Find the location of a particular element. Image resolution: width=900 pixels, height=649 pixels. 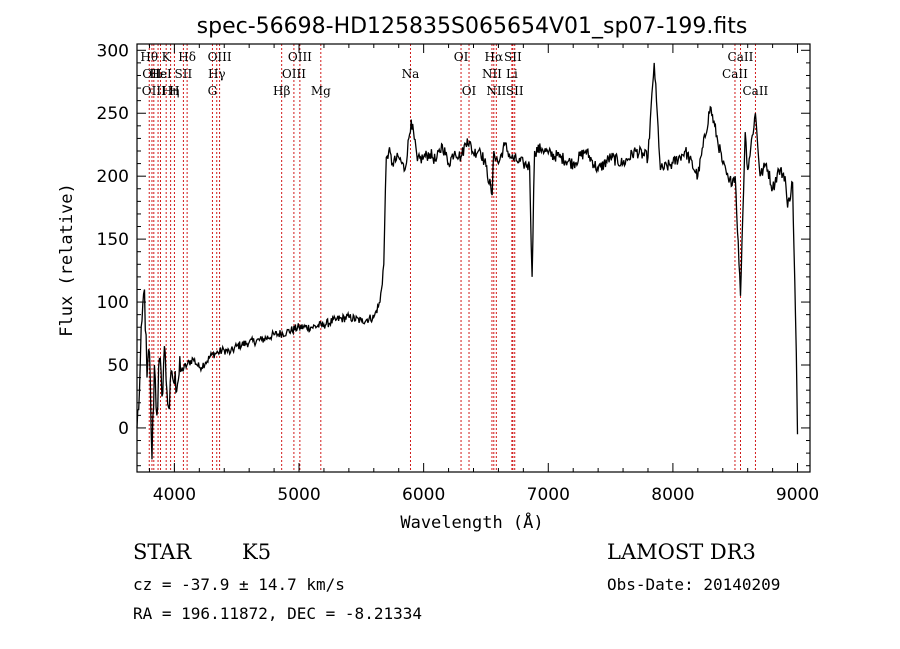

line-label-6: Hη is located at coordinates (171, 91).